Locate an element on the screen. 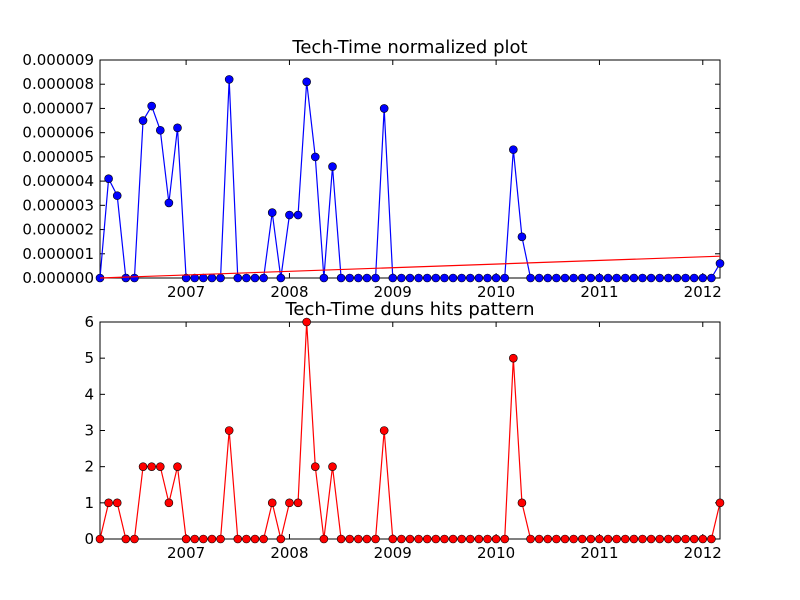 The image size is (800, 600). x-tick-label: 2008 is located at coordinates (289, 292).